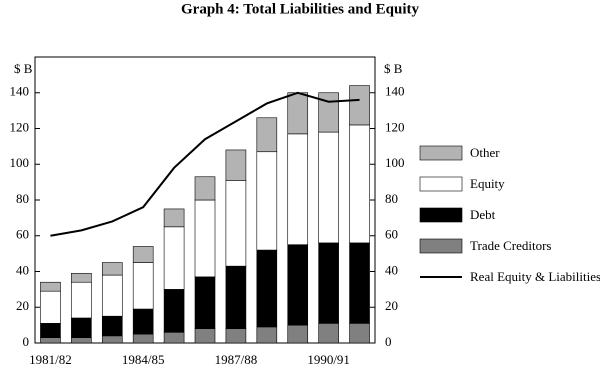  Describe the element at coordinates (395, 91) in the screenshot. I see `y2-tick-label: 140` at that location.